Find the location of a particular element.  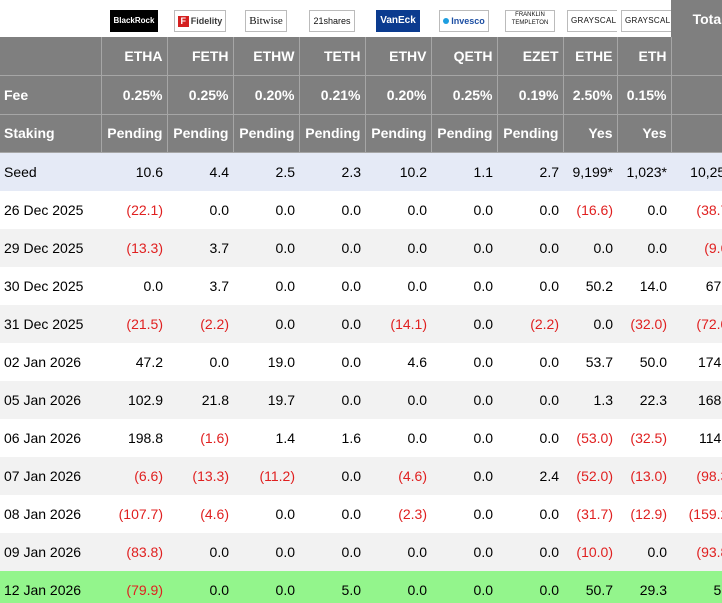

flow-cell: 10.6 is located at coordinates (134, 171).